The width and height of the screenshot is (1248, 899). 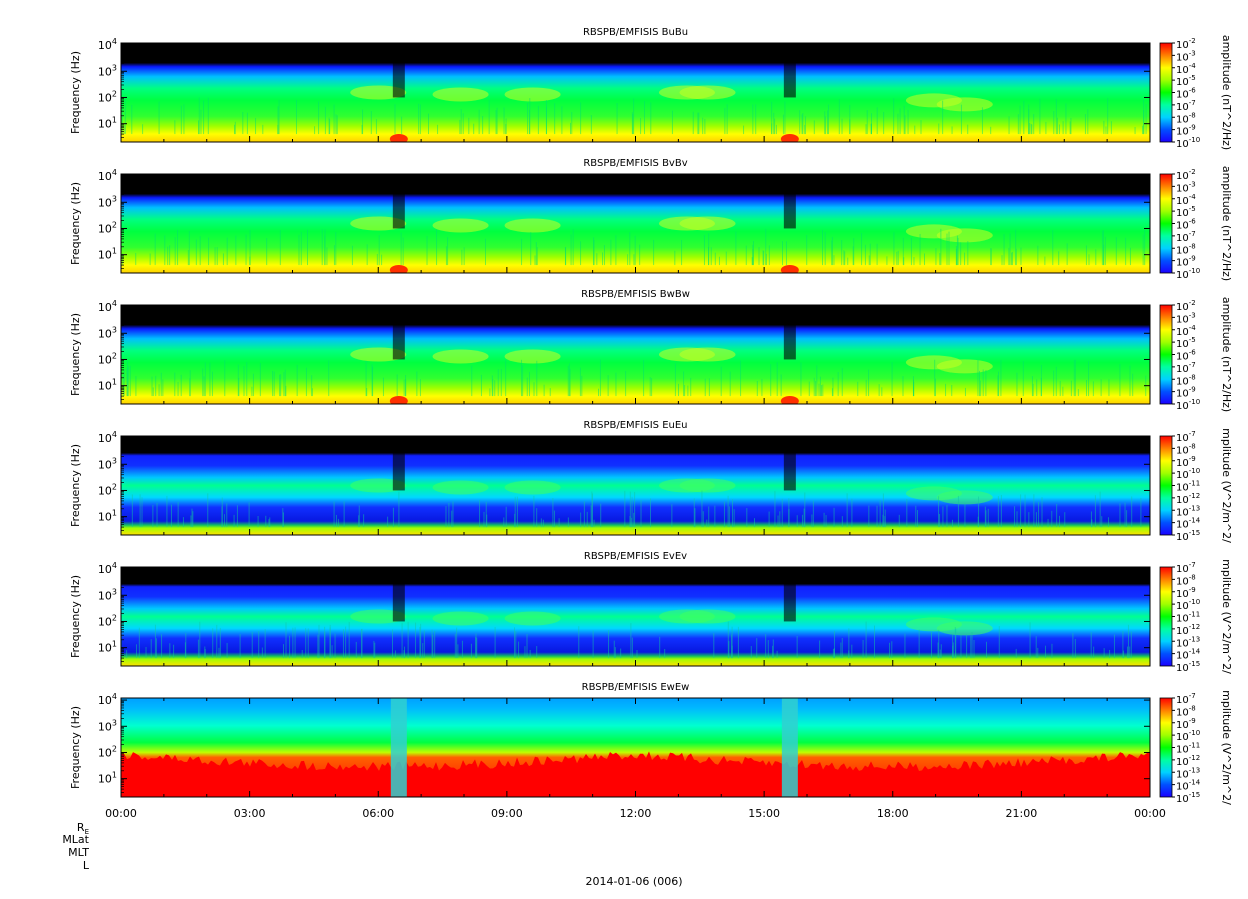 I want to click on colorbar-tick-label: 10⁻¹³, so click(x=1188, y=511).